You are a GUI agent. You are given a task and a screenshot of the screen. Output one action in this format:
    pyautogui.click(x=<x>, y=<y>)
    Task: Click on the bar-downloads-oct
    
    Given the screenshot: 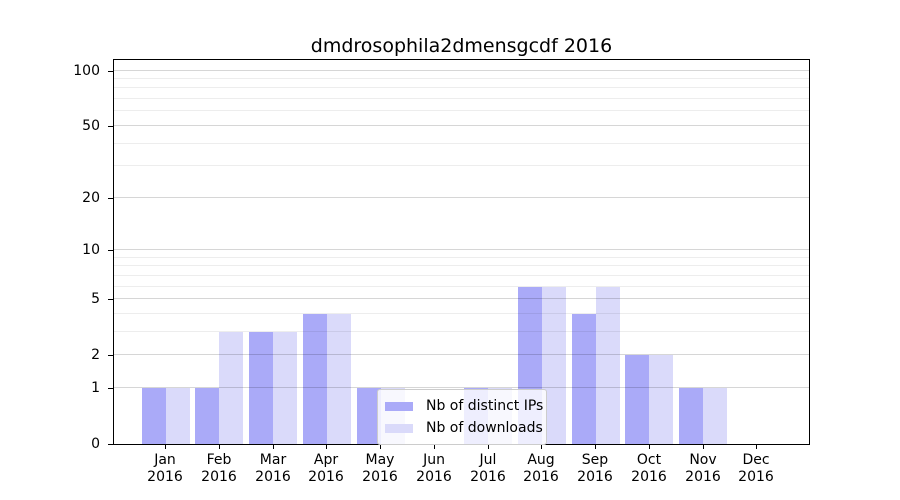 What is the action you would take?
    pyautogui.click(x=661, y=399)
    